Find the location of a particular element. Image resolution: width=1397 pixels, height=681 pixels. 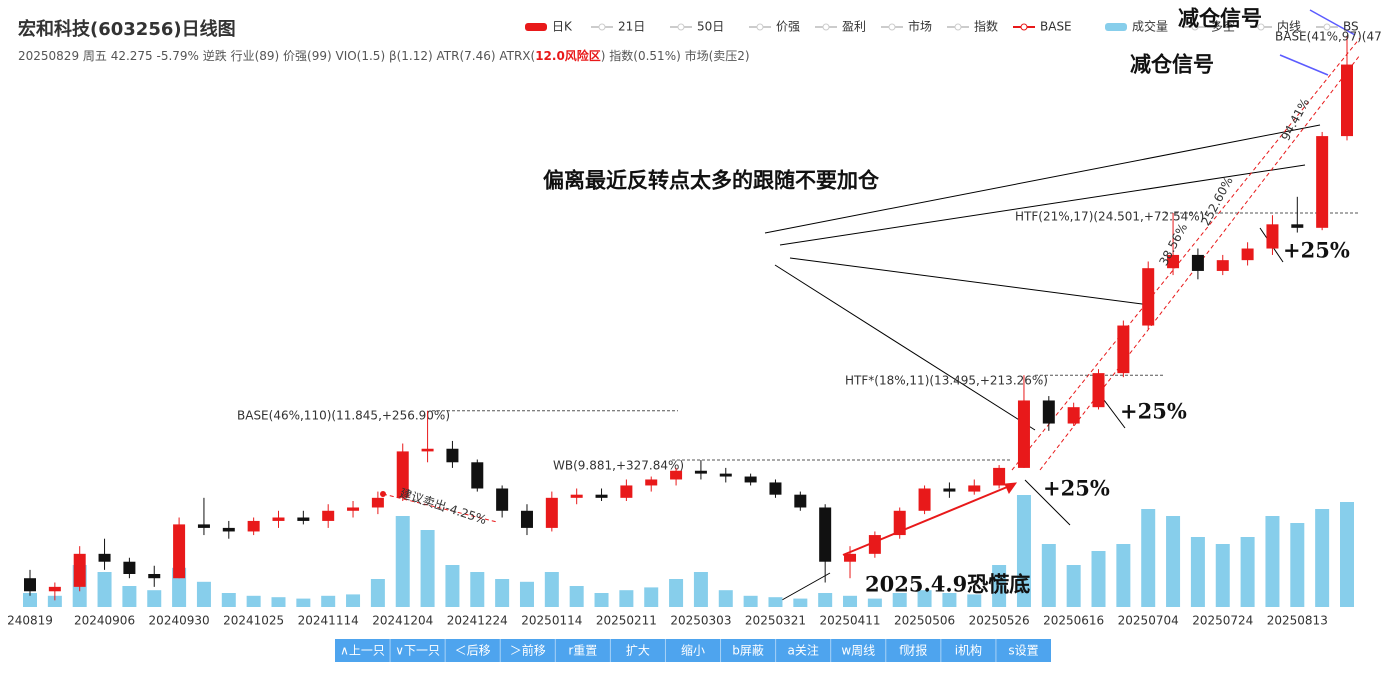

annotation: 减仓信号 is located at coordinates (1220, 18).